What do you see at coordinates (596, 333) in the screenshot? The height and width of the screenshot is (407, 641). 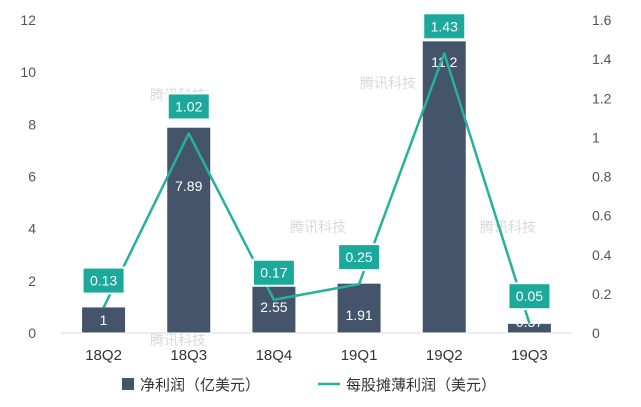 I see `y-right-tick-label: 0` at bounding box center [596, 333].